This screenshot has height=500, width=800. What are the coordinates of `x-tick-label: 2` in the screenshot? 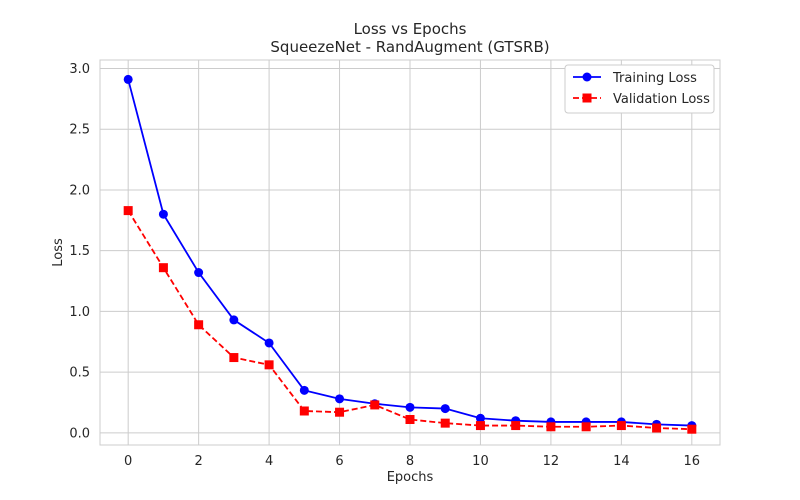 It's located at (198, 461).